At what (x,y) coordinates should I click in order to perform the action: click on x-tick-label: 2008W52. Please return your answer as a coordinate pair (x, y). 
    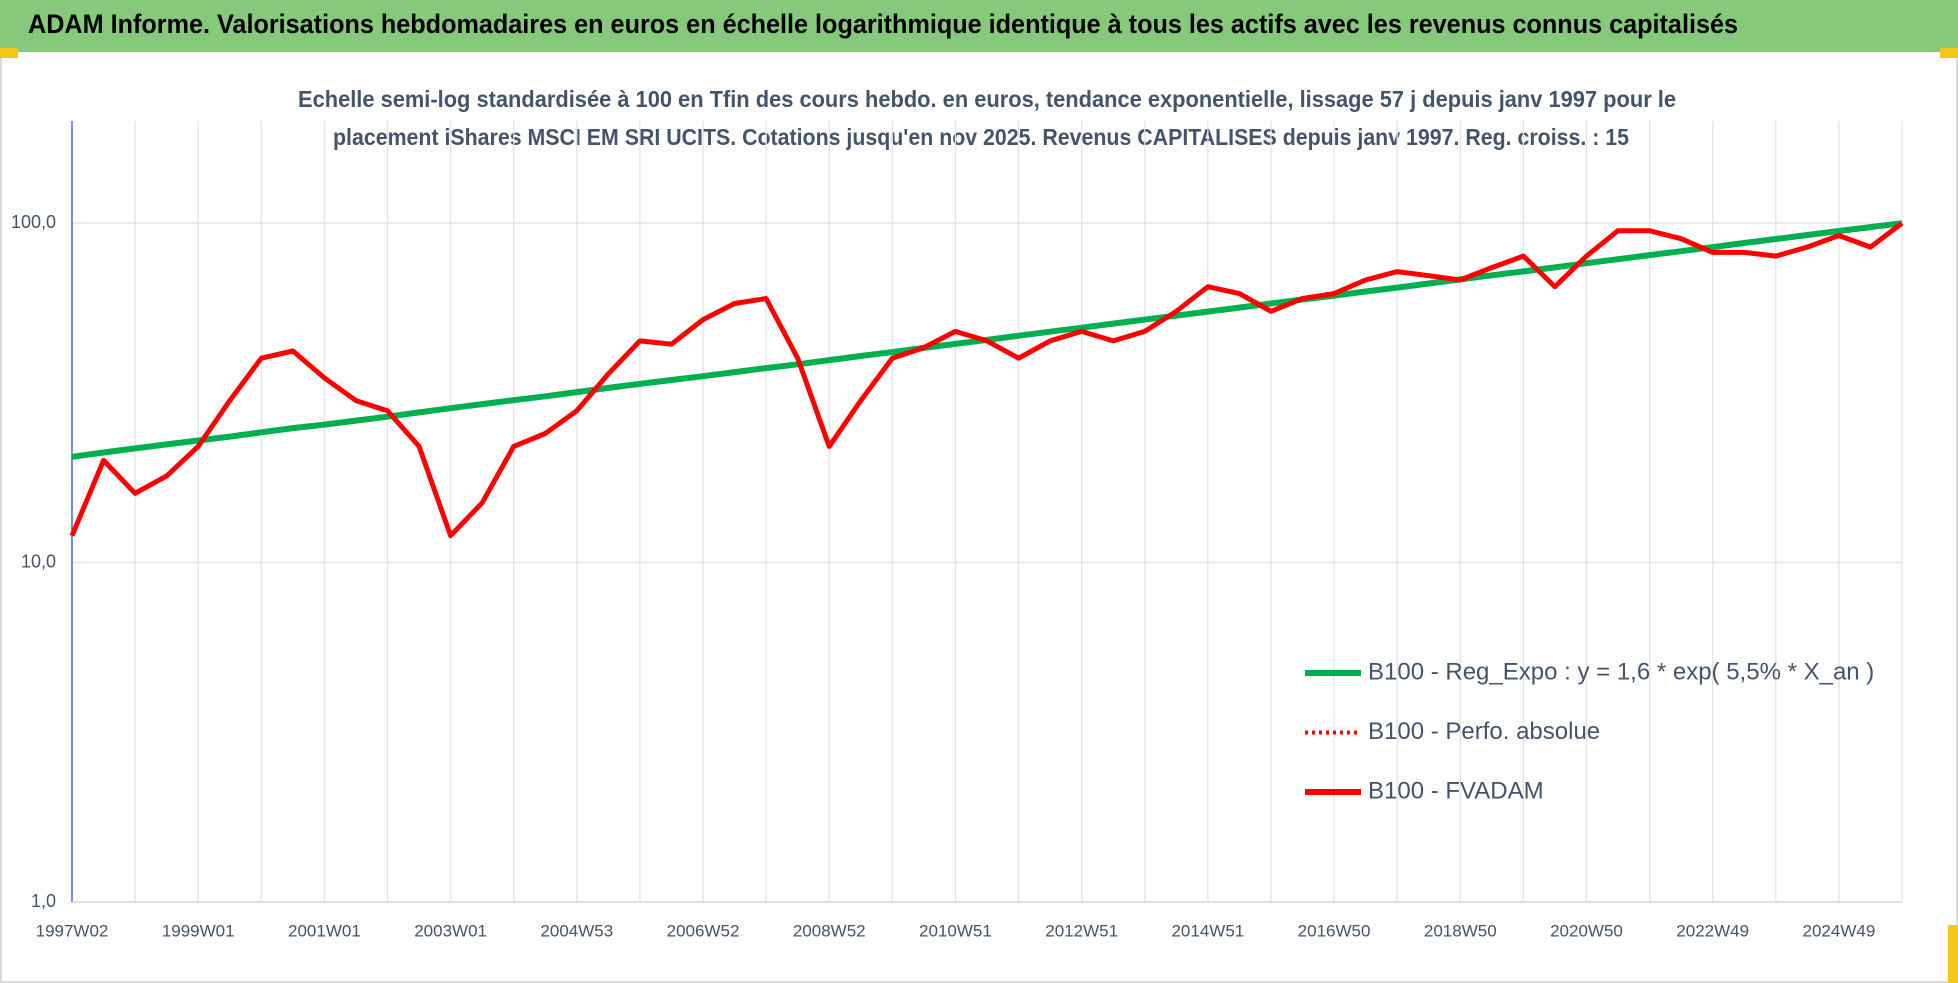
    Looking at the image, I should click on (829, 930).